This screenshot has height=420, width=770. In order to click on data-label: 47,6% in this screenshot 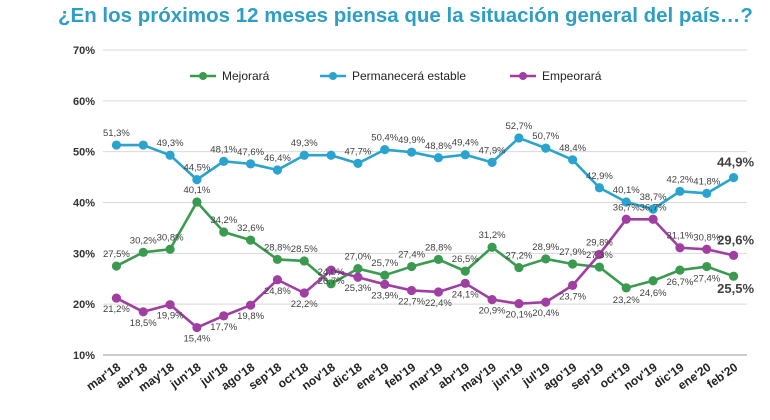, I will do `click(250, 152)`.